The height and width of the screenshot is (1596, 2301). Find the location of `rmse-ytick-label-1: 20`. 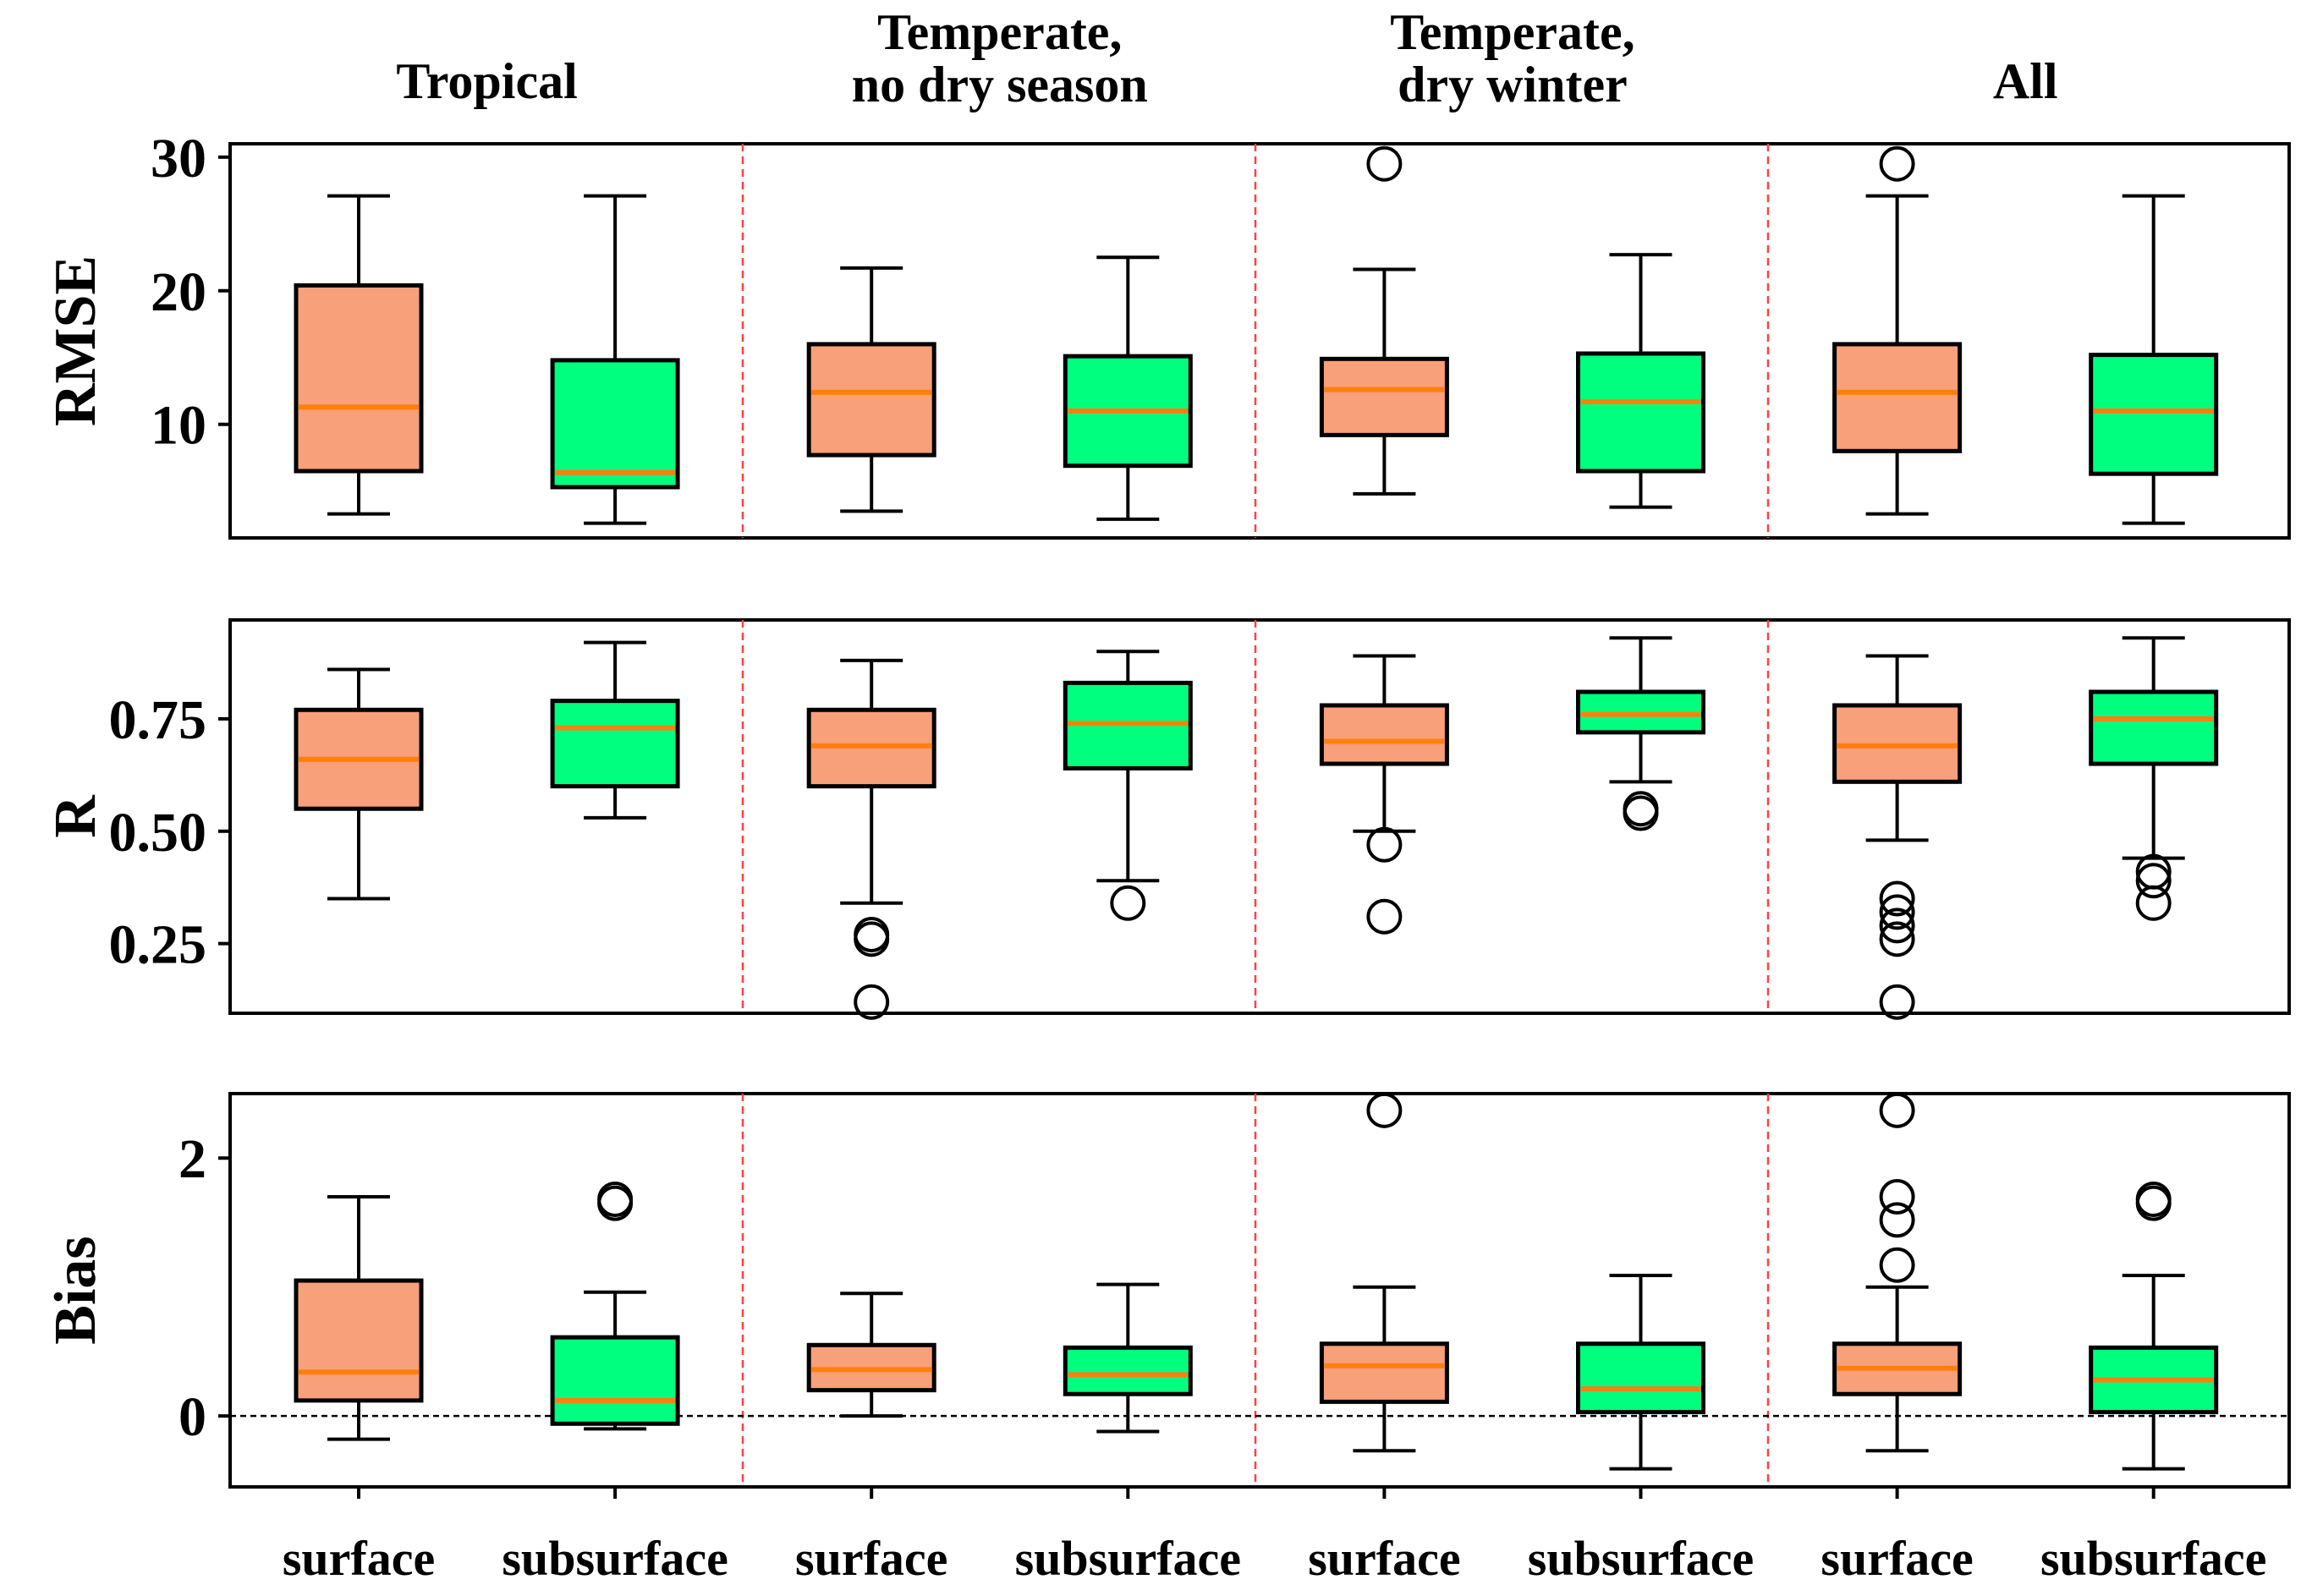

rmse-ytick-label-1: 20 is located at coordinates (178, 292).